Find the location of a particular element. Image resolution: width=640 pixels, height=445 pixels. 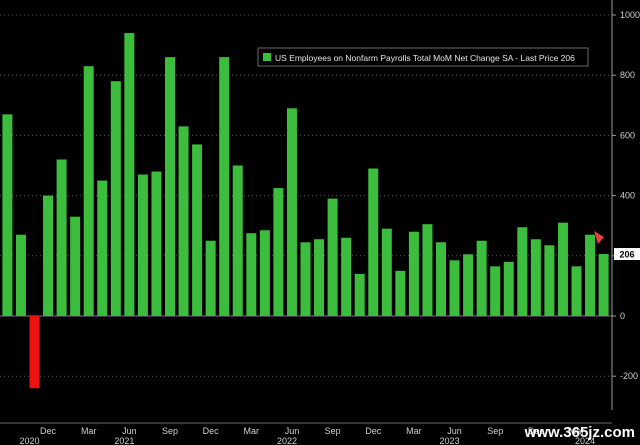

last-price-box is located at coordinates (627, 253).